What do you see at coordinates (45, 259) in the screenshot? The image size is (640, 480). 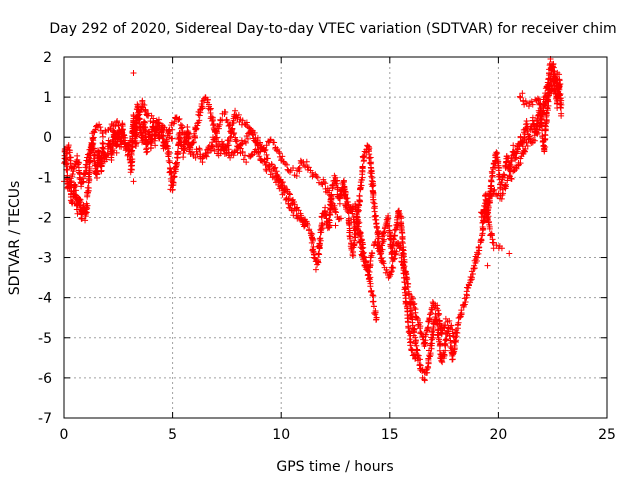 I see `y-tick-label: -3` at bounding box center [45, 259].